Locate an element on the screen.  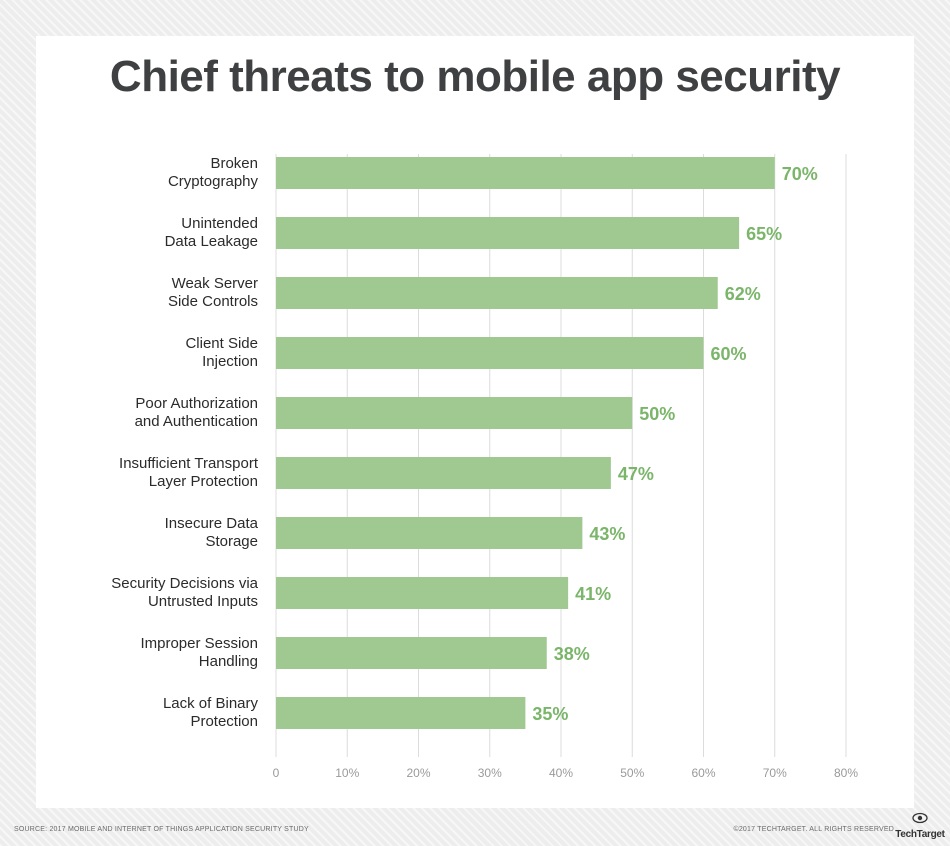
value-label: 62% is located at coordinates (743, 294).